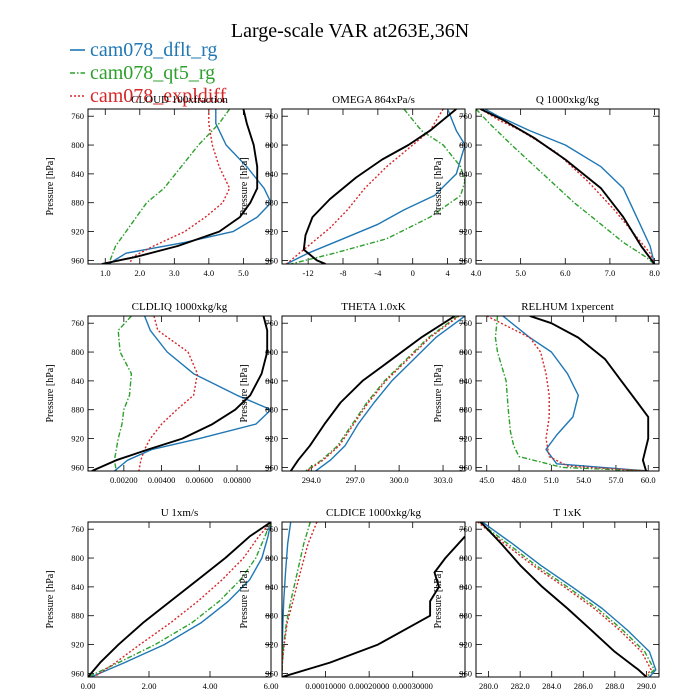 Image resolution: width=700 pixels, height=700 pixels. What do you see at coordinates (520, 686) in the screenshot?
I see `x-tick-label: 282.0` at bounding box center [520, 686].